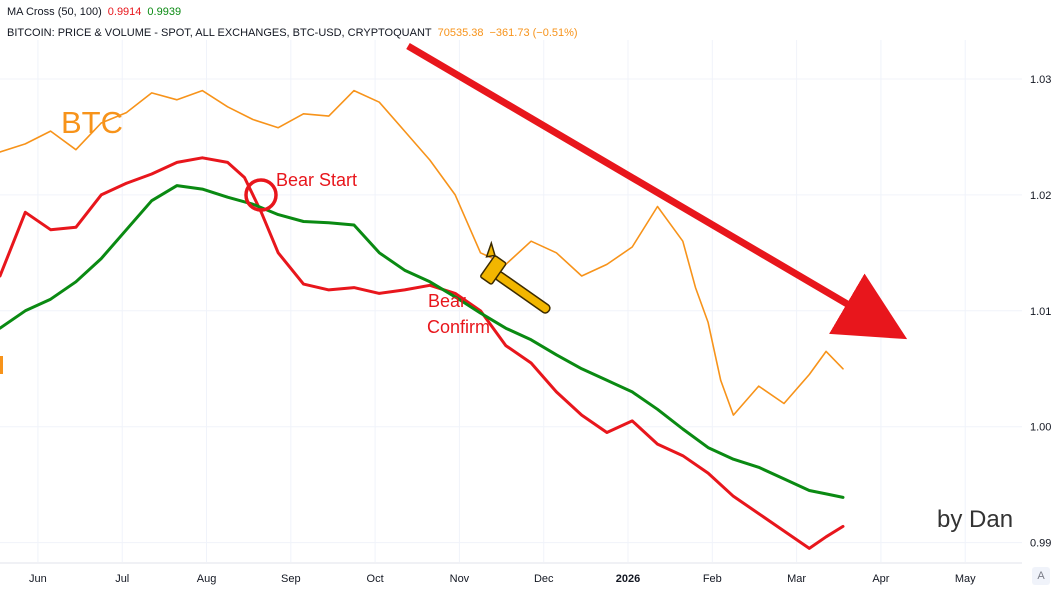 The image size is (1057, 596). Describe the element at coordinates (796, 579) in the screenshot. I see `x-tick-label: Mar` at that location.